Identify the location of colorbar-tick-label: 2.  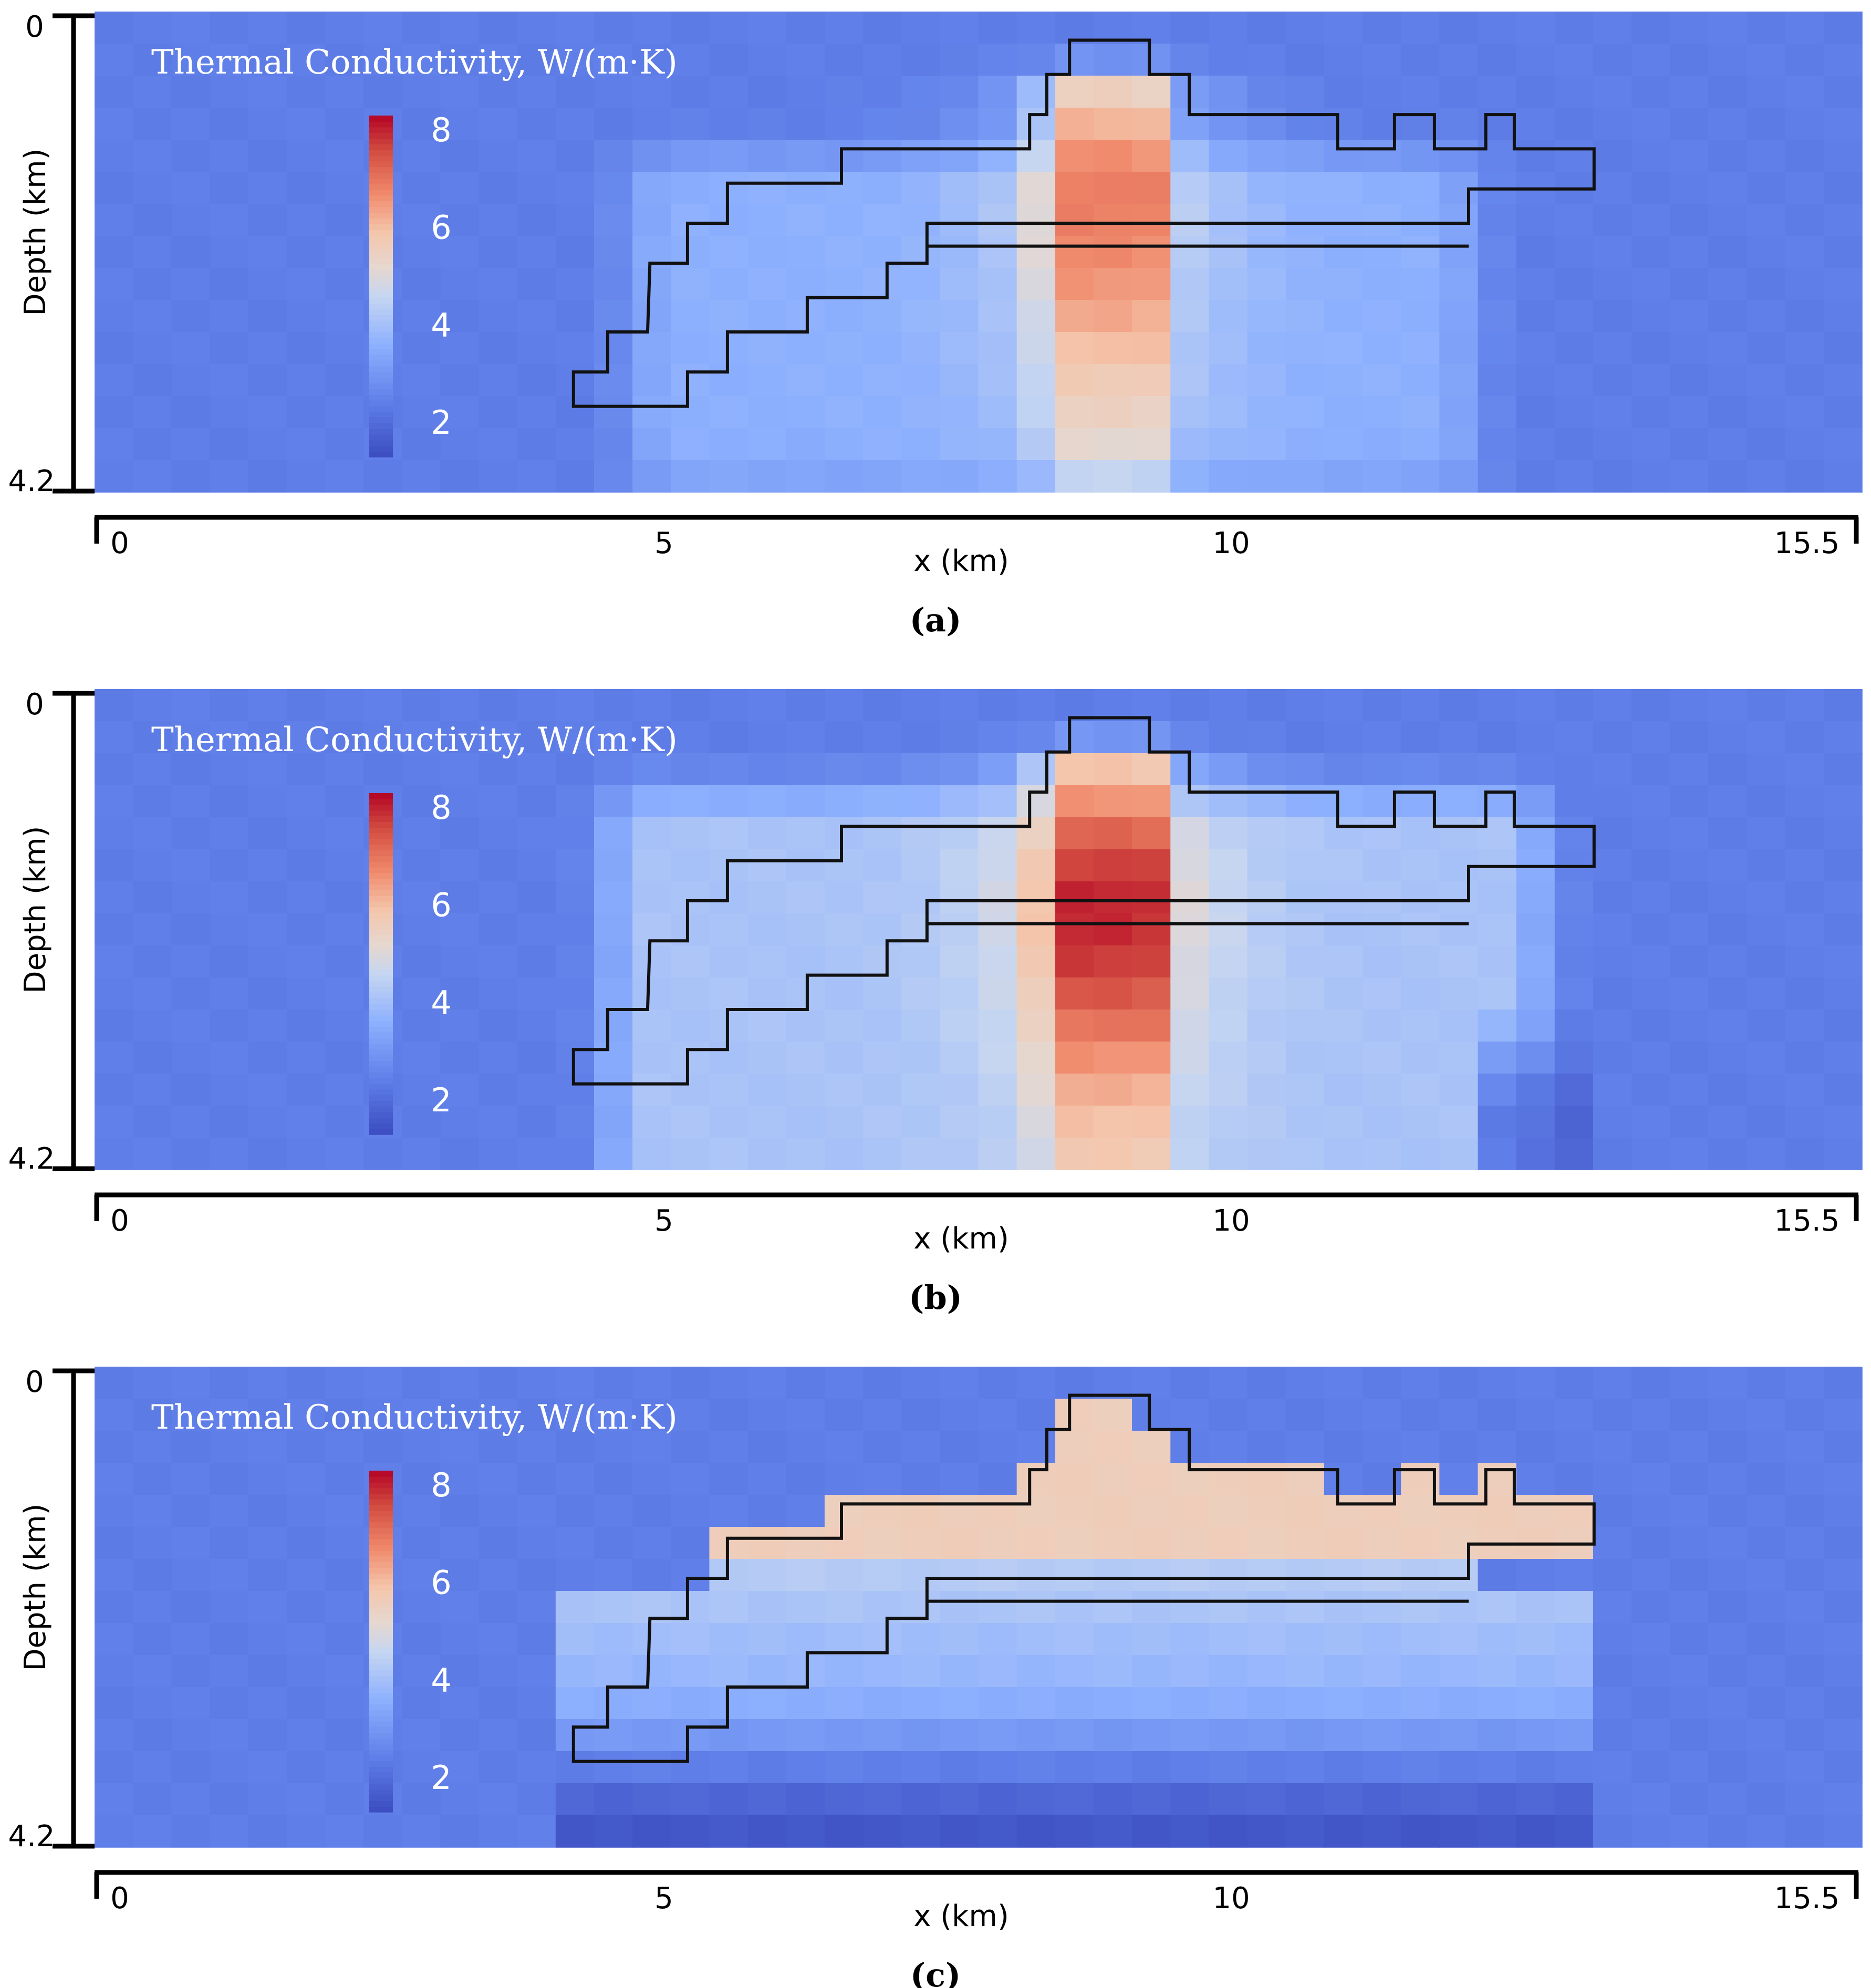
(441, 1100).